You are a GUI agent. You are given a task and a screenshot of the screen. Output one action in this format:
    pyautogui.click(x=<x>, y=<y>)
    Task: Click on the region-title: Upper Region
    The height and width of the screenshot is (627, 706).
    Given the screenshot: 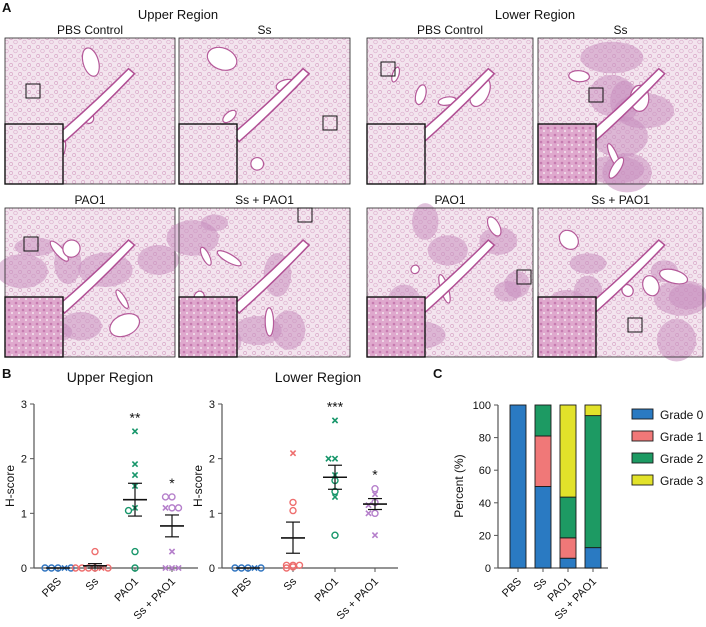 What is the action you would take?
    pyautogui.click(x=178, y=14)
    